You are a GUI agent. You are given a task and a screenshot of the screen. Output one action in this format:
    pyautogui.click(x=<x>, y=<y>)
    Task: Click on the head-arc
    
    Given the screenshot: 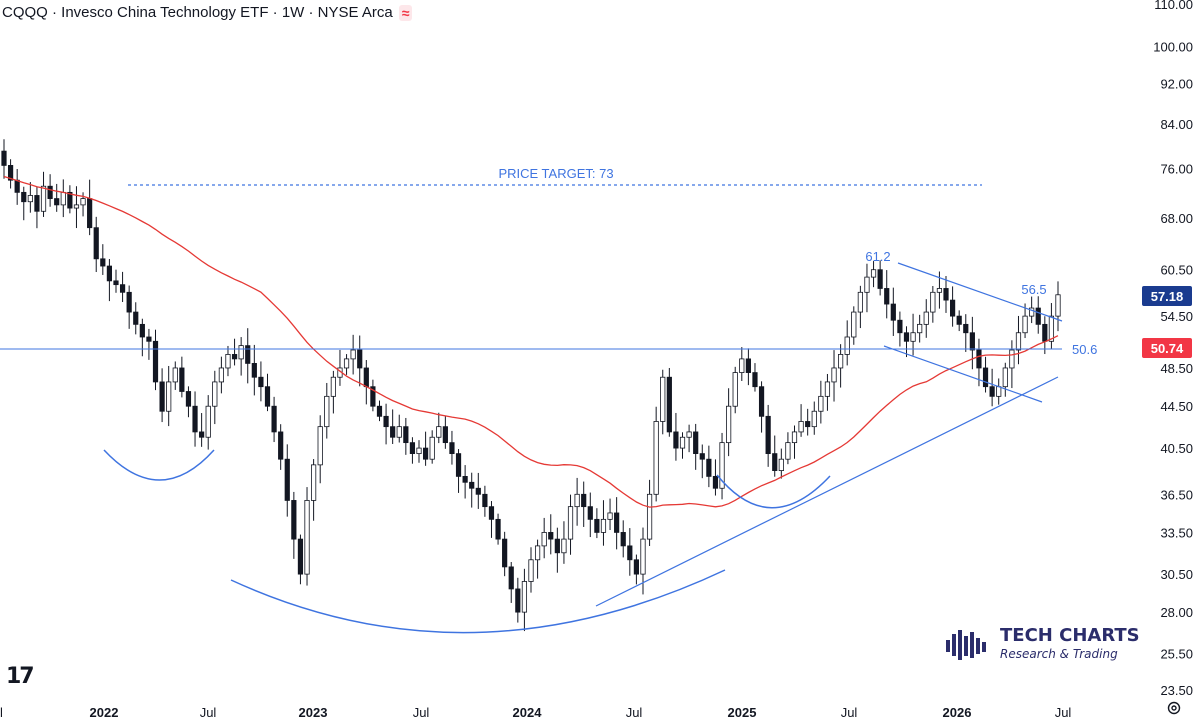 What is the action you would take?
    pyautogui.click(x=478, y=601)
    